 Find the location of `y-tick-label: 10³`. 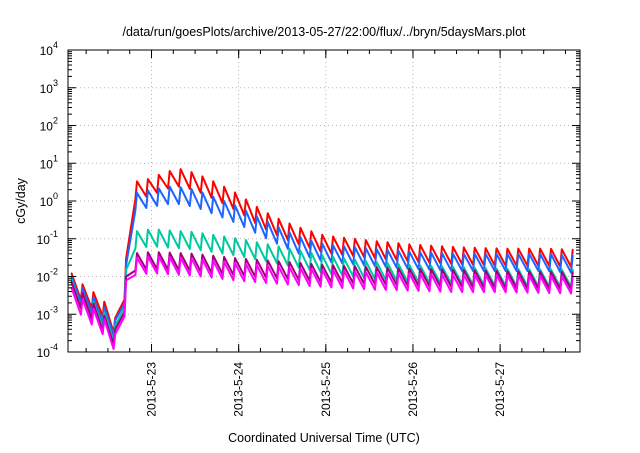

y-tick-label: 10³ is located at coordinates (49, 87).